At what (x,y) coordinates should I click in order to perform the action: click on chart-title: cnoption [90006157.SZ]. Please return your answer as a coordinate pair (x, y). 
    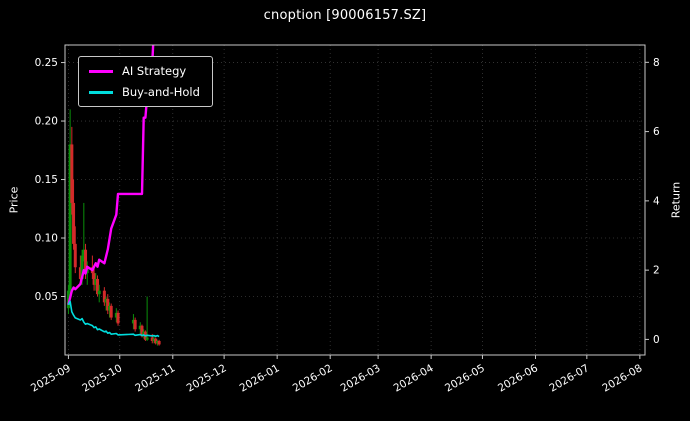
    Looking at the image, I should click on (345, 15).